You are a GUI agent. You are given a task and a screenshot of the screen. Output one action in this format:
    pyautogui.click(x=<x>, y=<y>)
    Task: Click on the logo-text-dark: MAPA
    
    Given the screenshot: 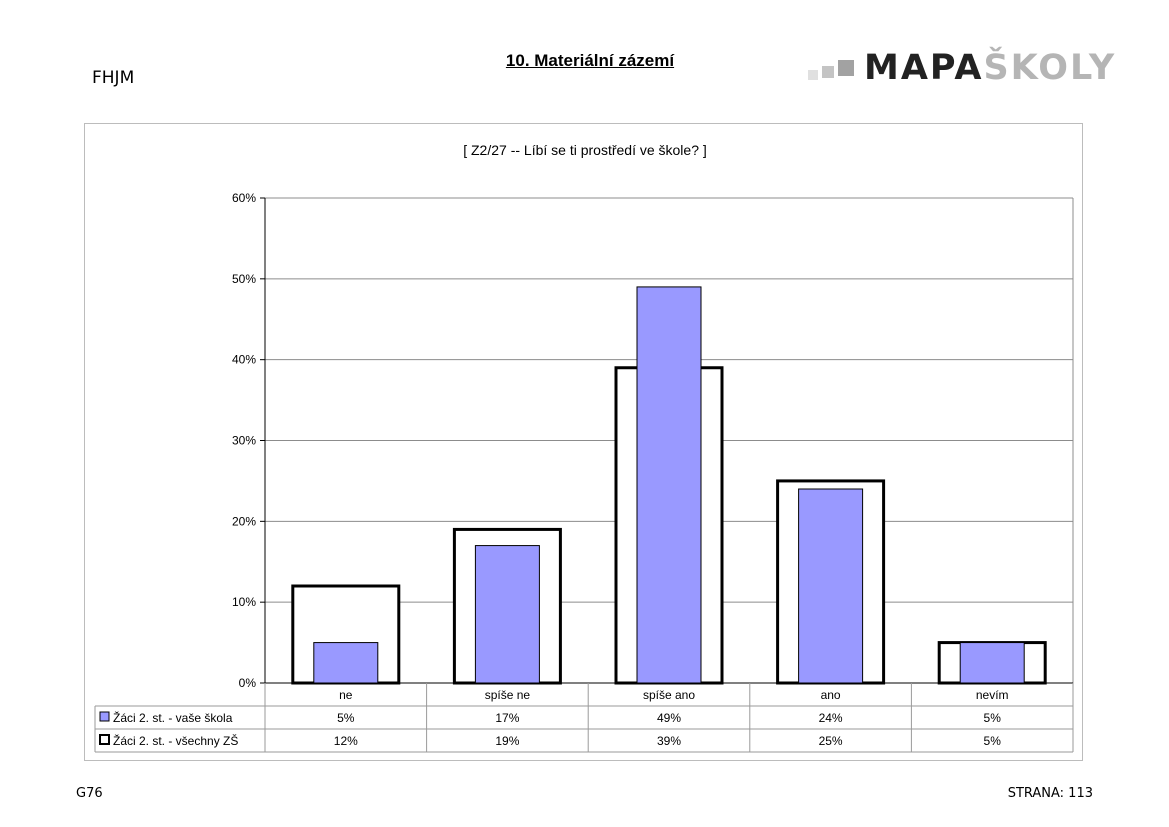 What is the action you would take?
    pyautogui.click(x=924, y=68)
    